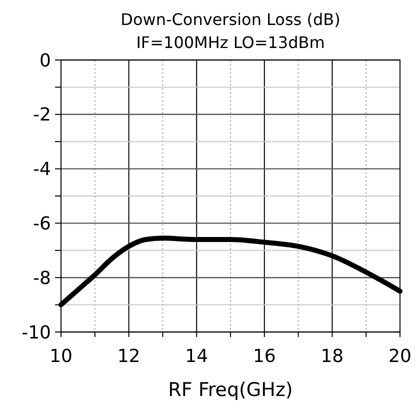 The width and height of the screenshot is (418, 408). I want to click on y-tick-label: -8, so click(42, 278).